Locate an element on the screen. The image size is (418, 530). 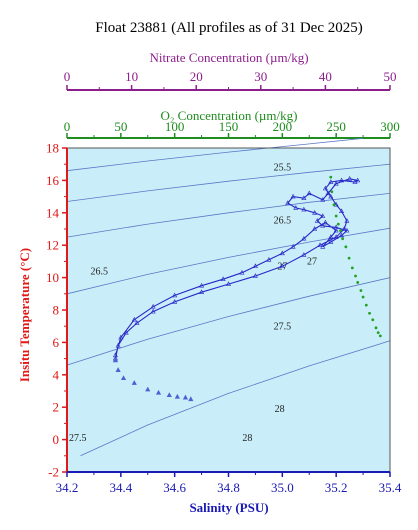
temperature-tick-label: 8 is located at coordinates (56, 310).